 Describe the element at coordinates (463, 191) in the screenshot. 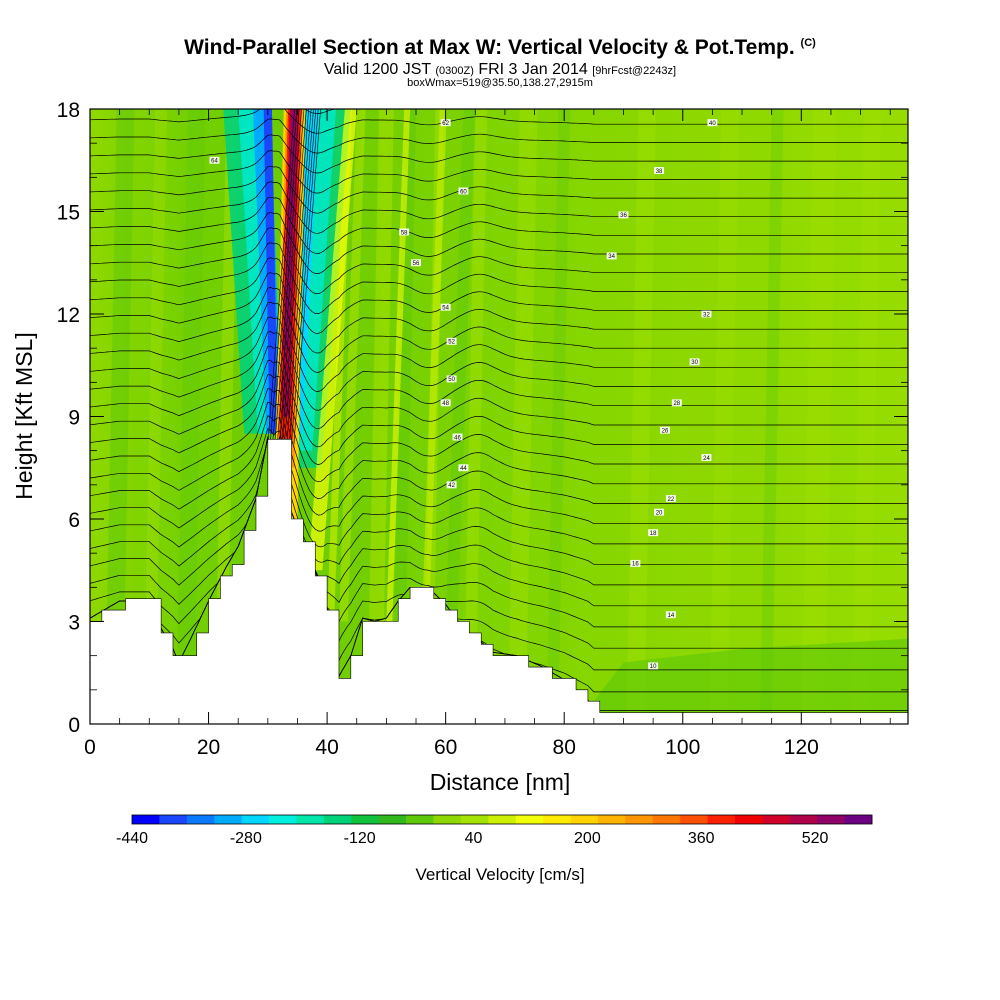

I see `isentrope-label: 60` at that location.